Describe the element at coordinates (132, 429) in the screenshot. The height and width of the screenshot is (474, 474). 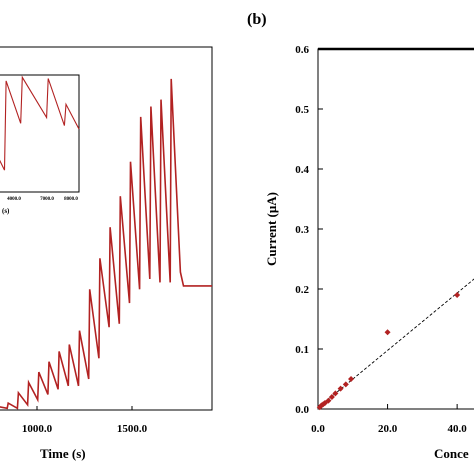
I see `panel-a-x-tick-label: 1500.0` at that location.